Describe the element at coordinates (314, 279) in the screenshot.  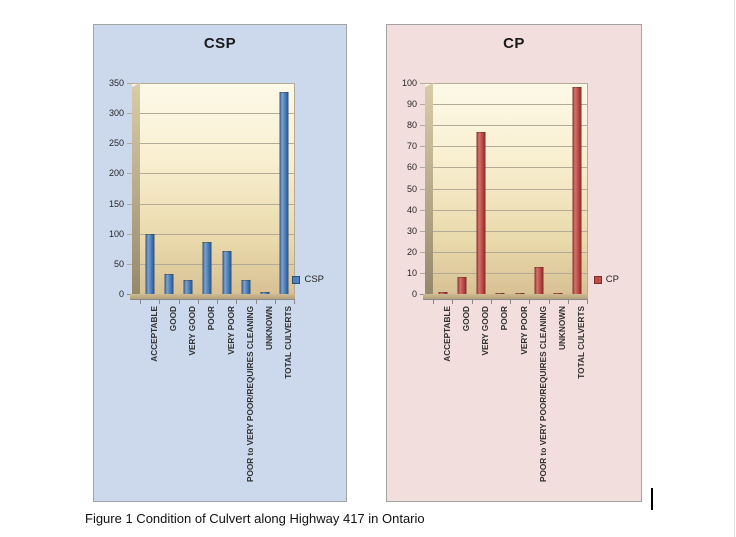
I see `legend-label: CSP` at that location.